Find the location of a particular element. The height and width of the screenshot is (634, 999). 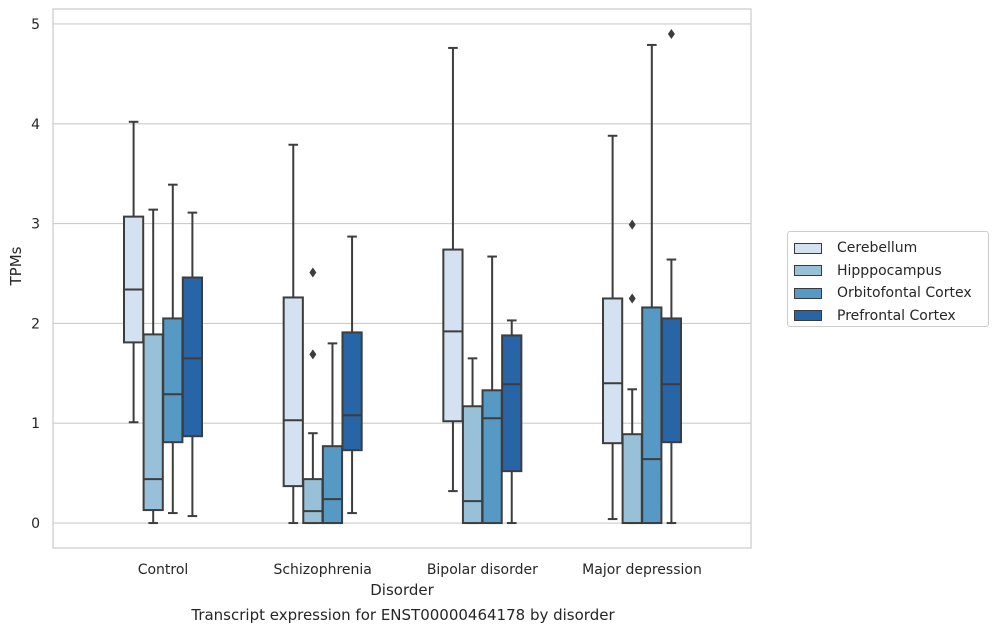

y-tick-label: 5 is located at coordinates (35, 25).